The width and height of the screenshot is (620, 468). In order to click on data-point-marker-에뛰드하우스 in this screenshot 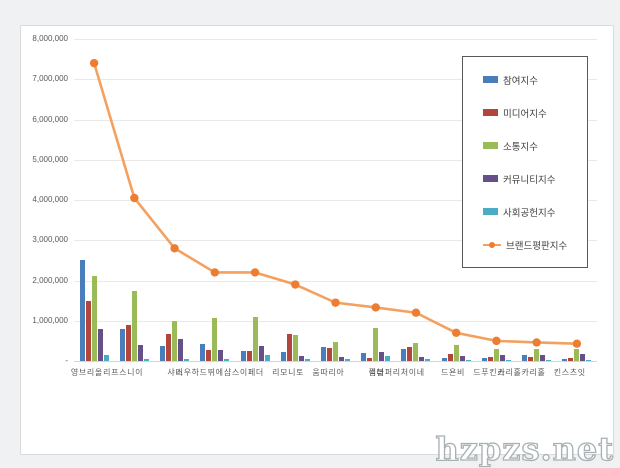, I will do `click(215, 272)`.